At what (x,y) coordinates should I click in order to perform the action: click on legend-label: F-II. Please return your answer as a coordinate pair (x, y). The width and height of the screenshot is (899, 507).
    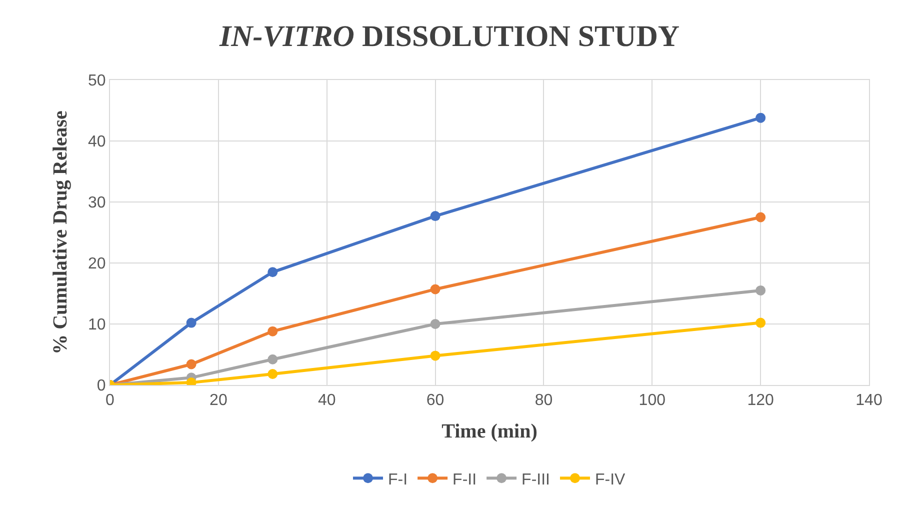
    Looking at the image, I should click on (464, 479).